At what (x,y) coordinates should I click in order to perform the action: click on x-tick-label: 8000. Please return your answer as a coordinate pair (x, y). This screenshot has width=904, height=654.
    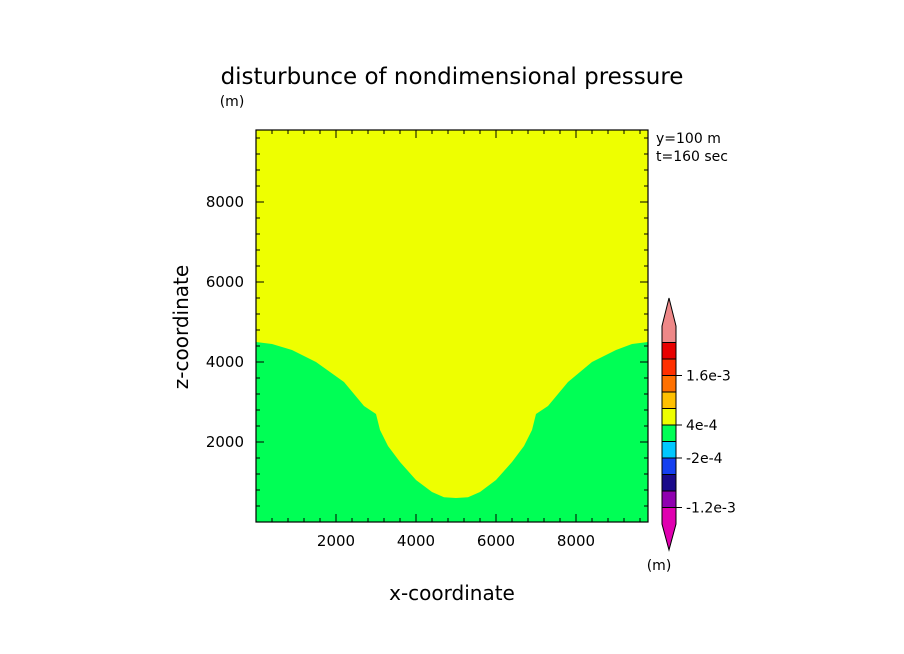
    Looking at the image, I should click on (576, 541).